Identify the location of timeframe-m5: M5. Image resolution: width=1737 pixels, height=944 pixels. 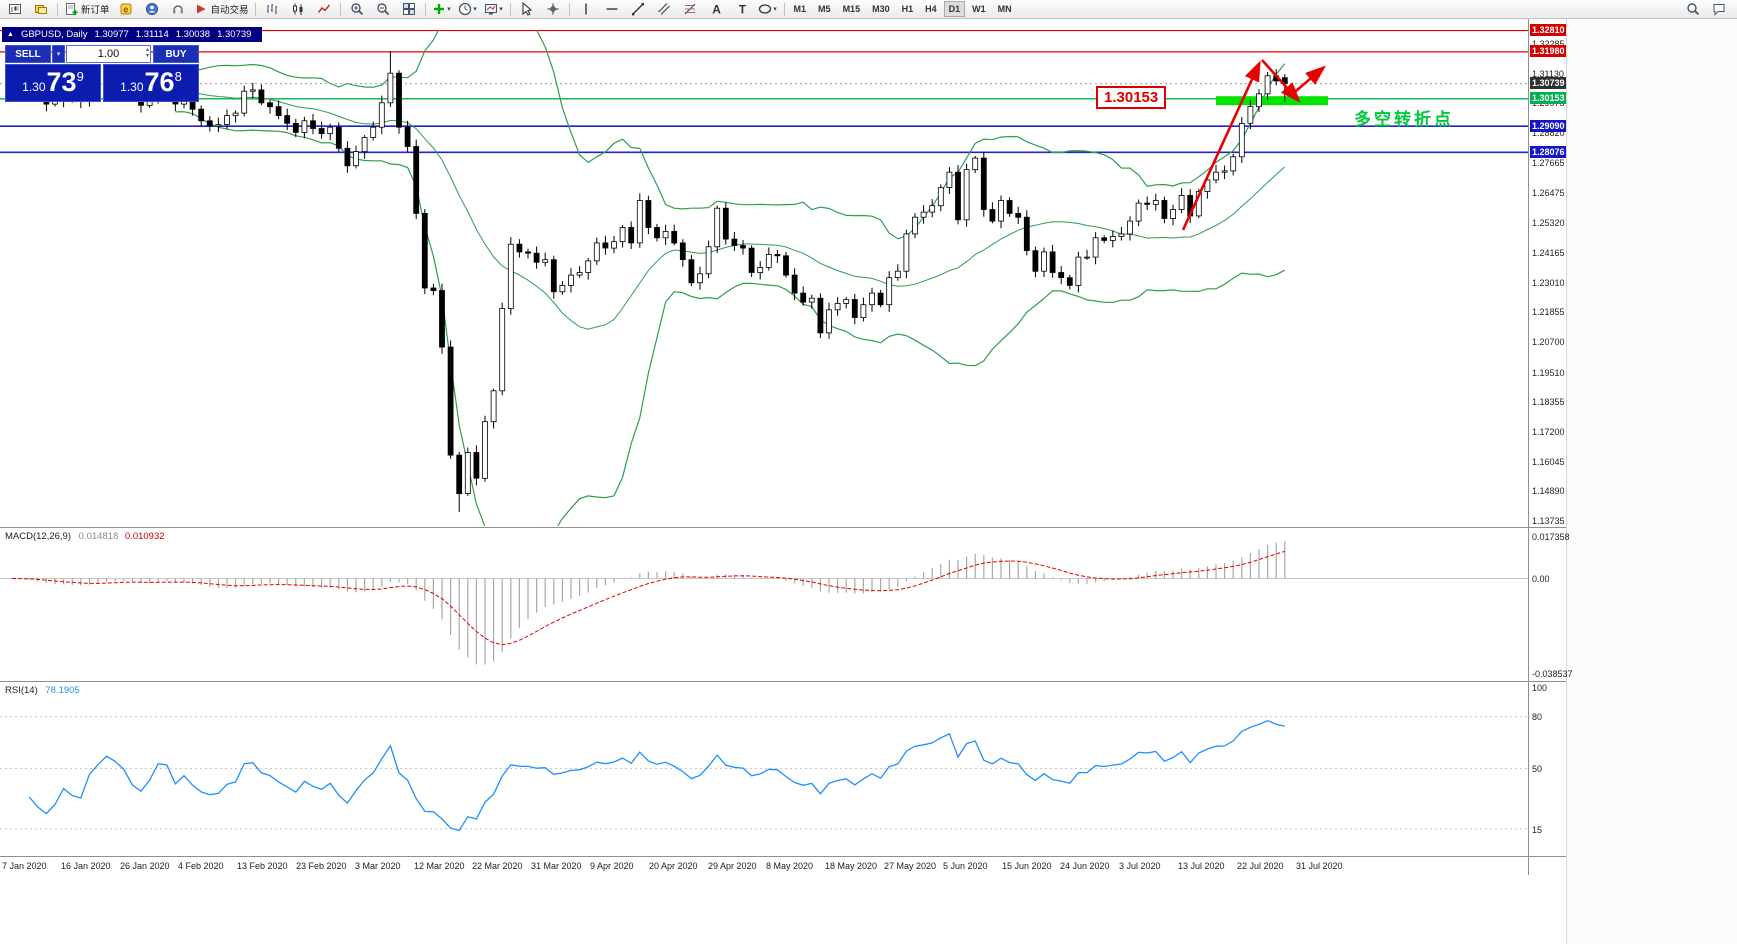
(824, 9).